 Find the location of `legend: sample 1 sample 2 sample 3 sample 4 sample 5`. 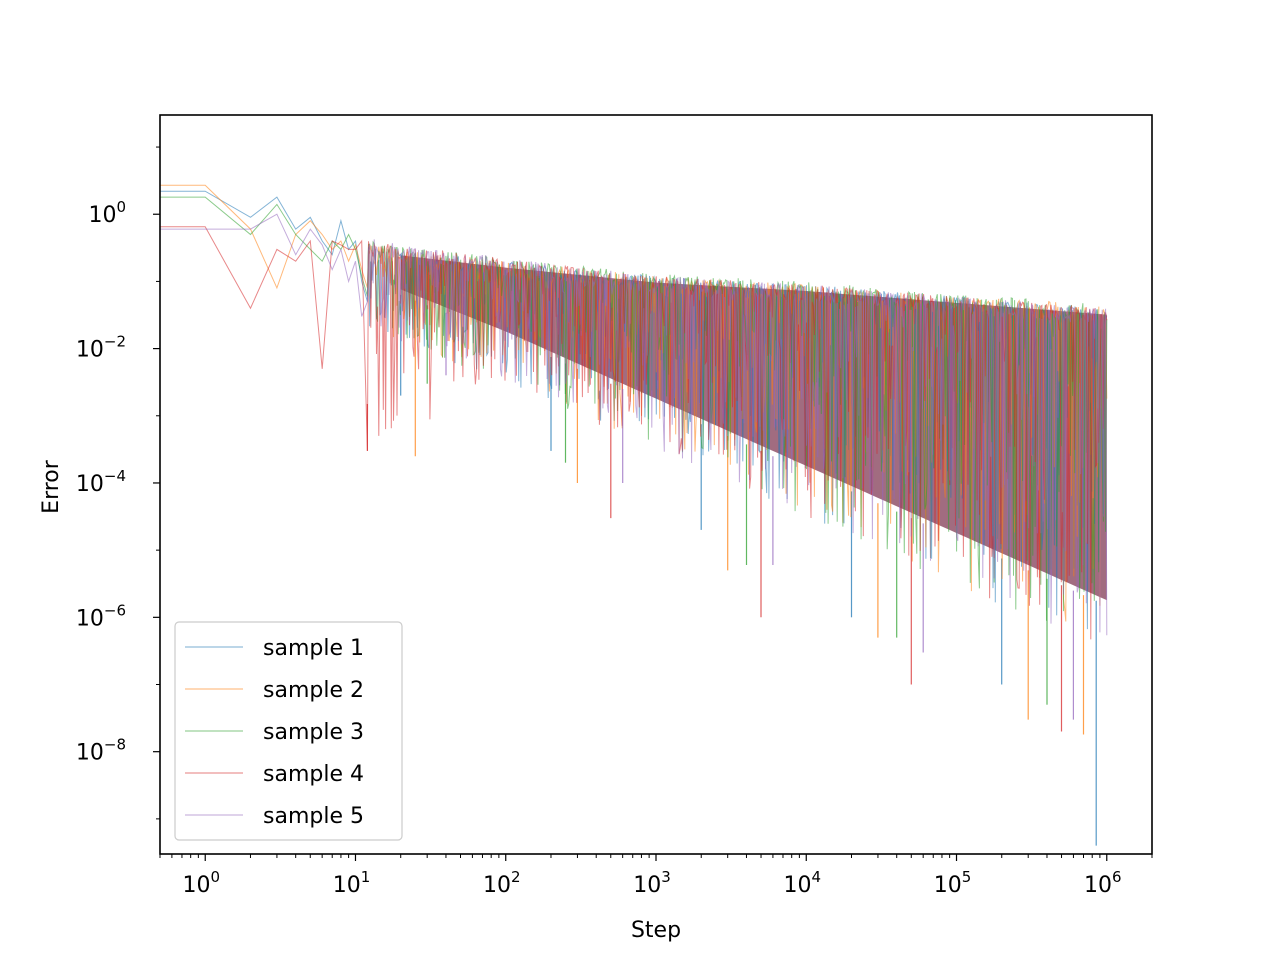

legend: sample 1 sample 2 sample 3 sample 4 sample 5 is located at coordinates (288, 731).